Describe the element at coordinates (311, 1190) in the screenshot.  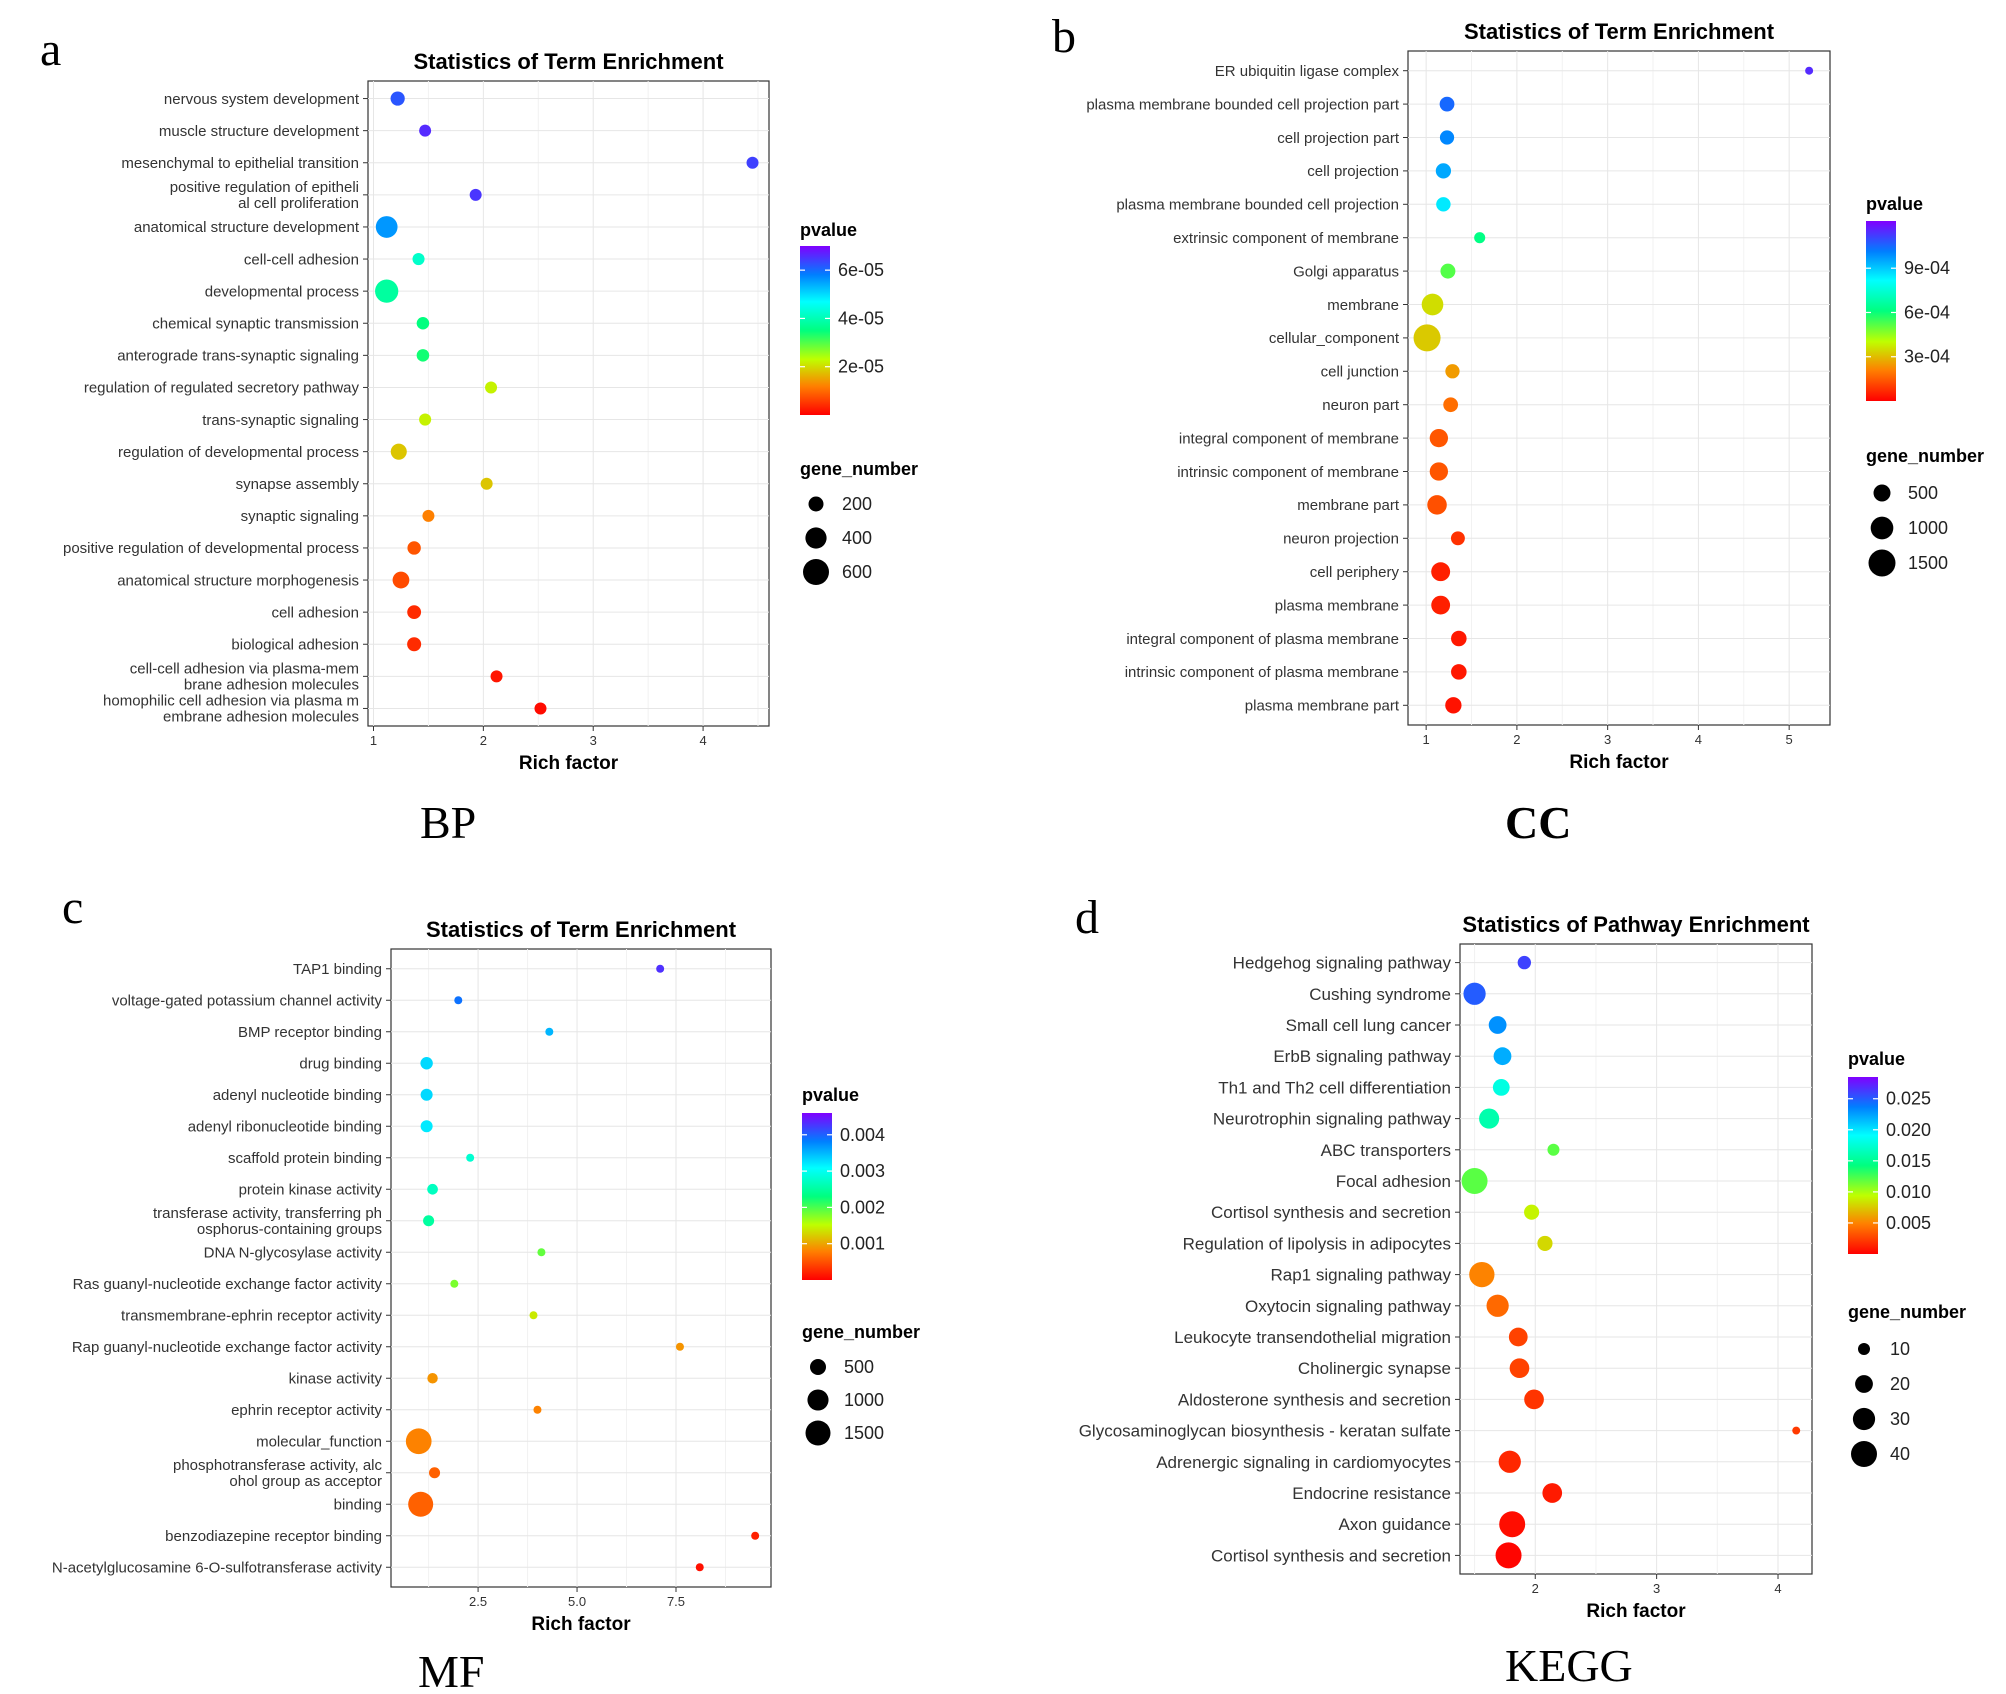
I see `y-category-label: protein kinase activity` at that location.